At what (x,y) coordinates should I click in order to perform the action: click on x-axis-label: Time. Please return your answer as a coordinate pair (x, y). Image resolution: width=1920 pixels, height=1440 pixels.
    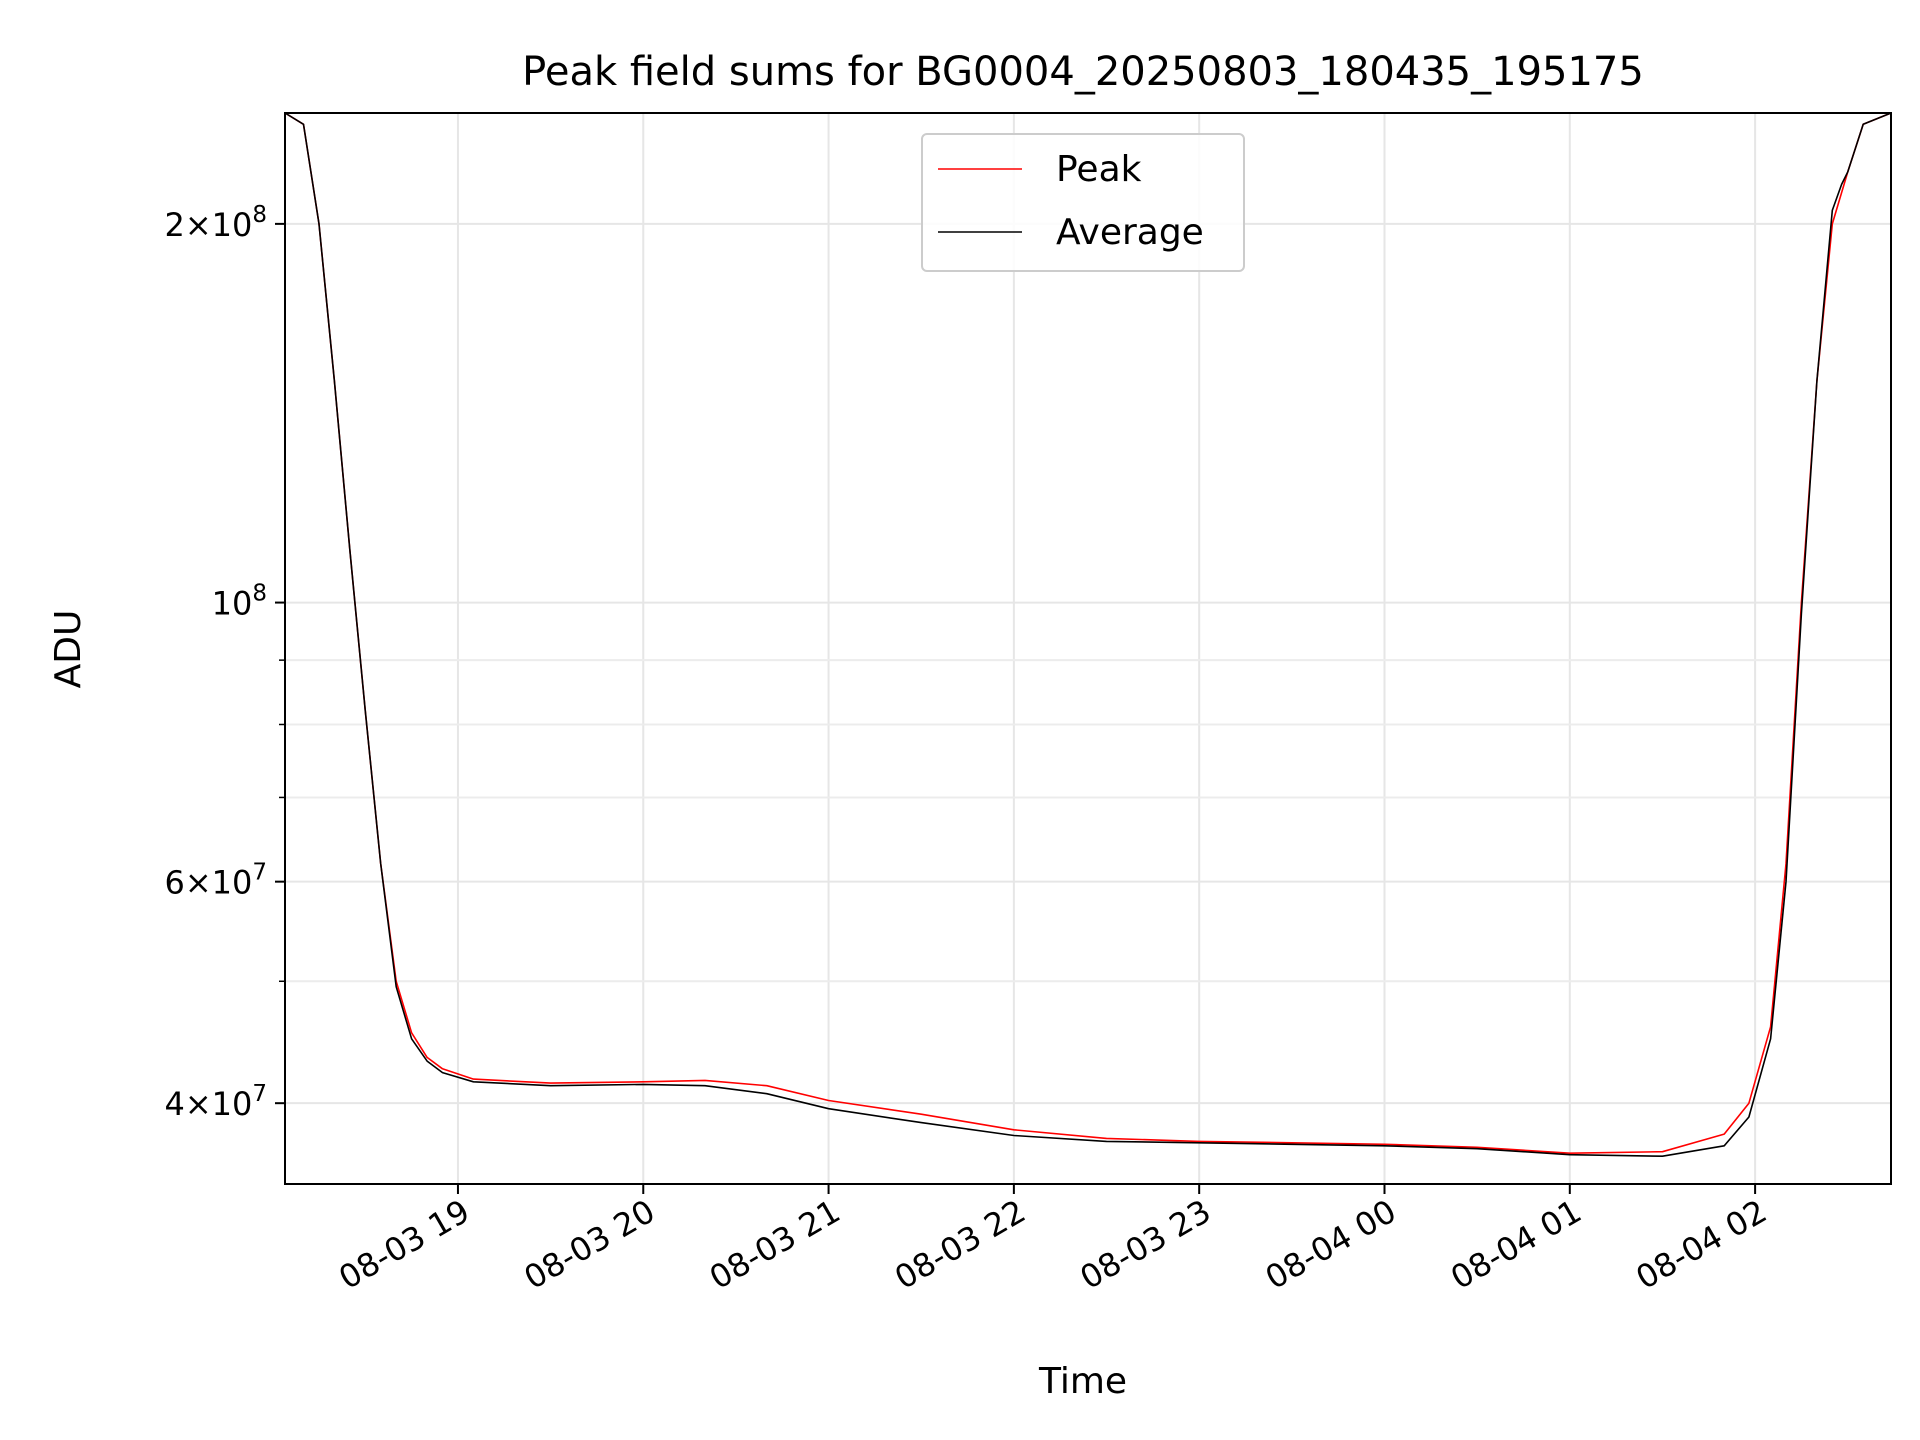
    Looking at the image, I should click on (1082, 1381).